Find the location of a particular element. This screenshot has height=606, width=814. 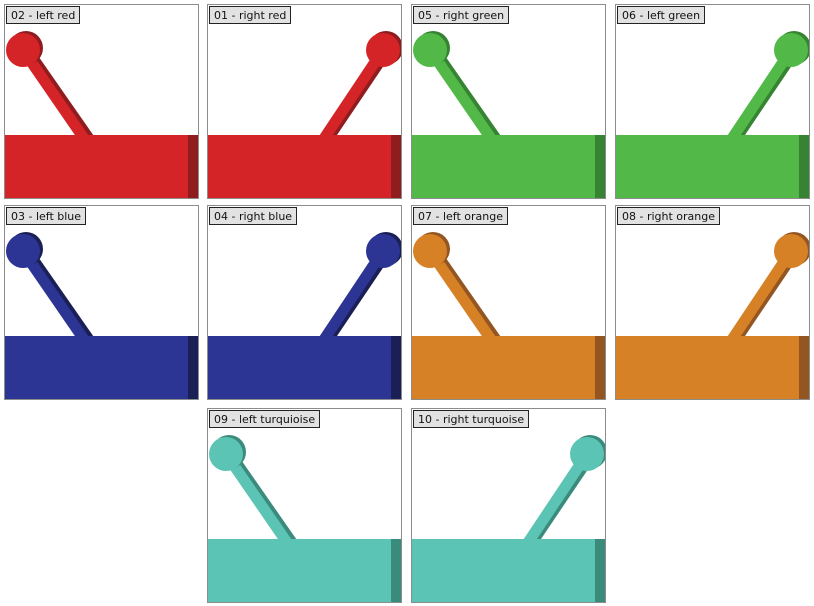

tile-02-left-red: 02 - left red is located at coordinates (101, 101).